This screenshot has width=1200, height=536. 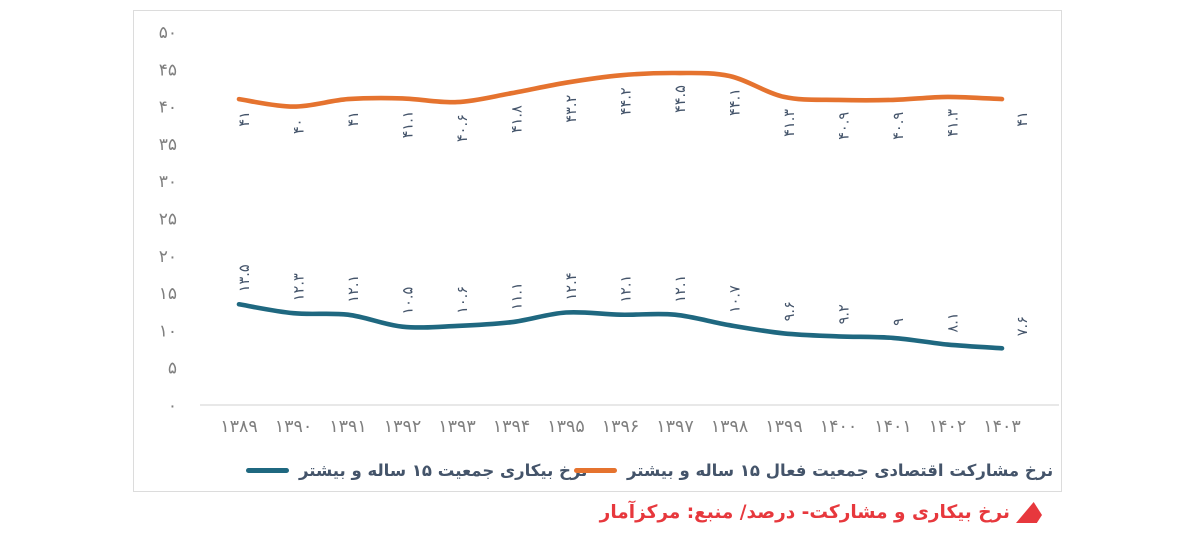 What do you see at coordinates (443, 470) in the screenshot?
I see `legend-label-unemployment: نرخ بیکاری جمعیت ۱۵ ساله و بیشتر` at bounding box center [443, 470].